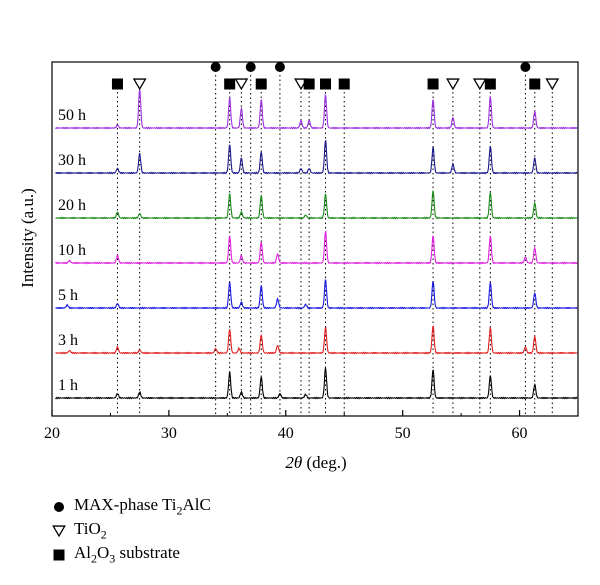  Describe the element at coordinates (72, 205) in the screenshot. I see `series-label: 20 h` at that location.